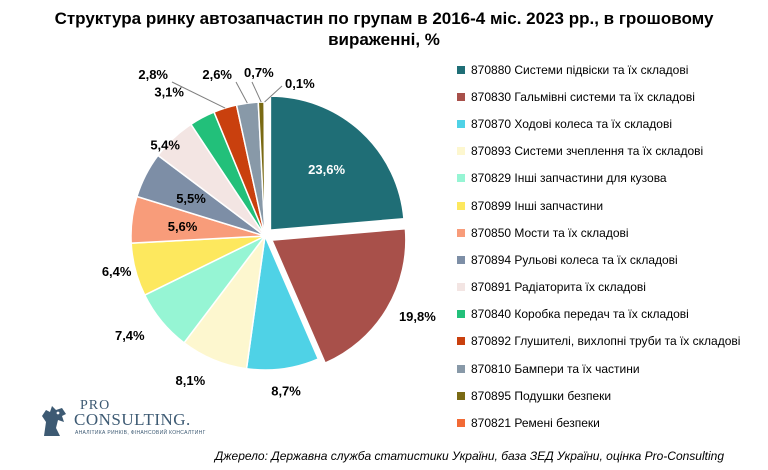  I want to click on legend-item-11: 870810 Бампери та їх частини, so click(607, 368).